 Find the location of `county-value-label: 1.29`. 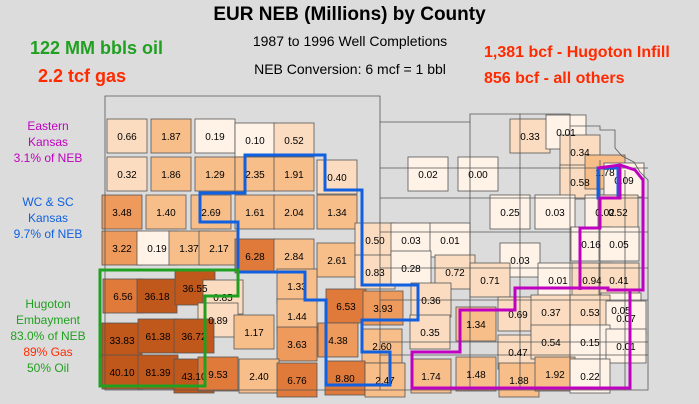

county-value-label: 1.29 is located at coordinates (215, 175).